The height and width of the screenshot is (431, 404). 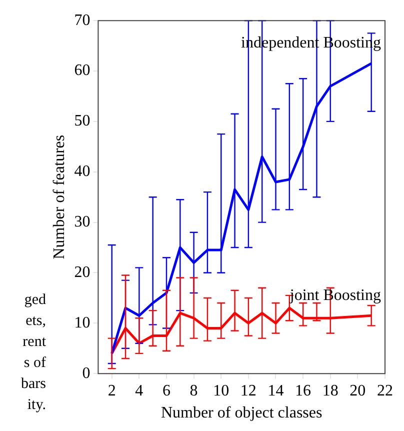 I want to click on x-tick-label: 16, so click(x=303, y=391).